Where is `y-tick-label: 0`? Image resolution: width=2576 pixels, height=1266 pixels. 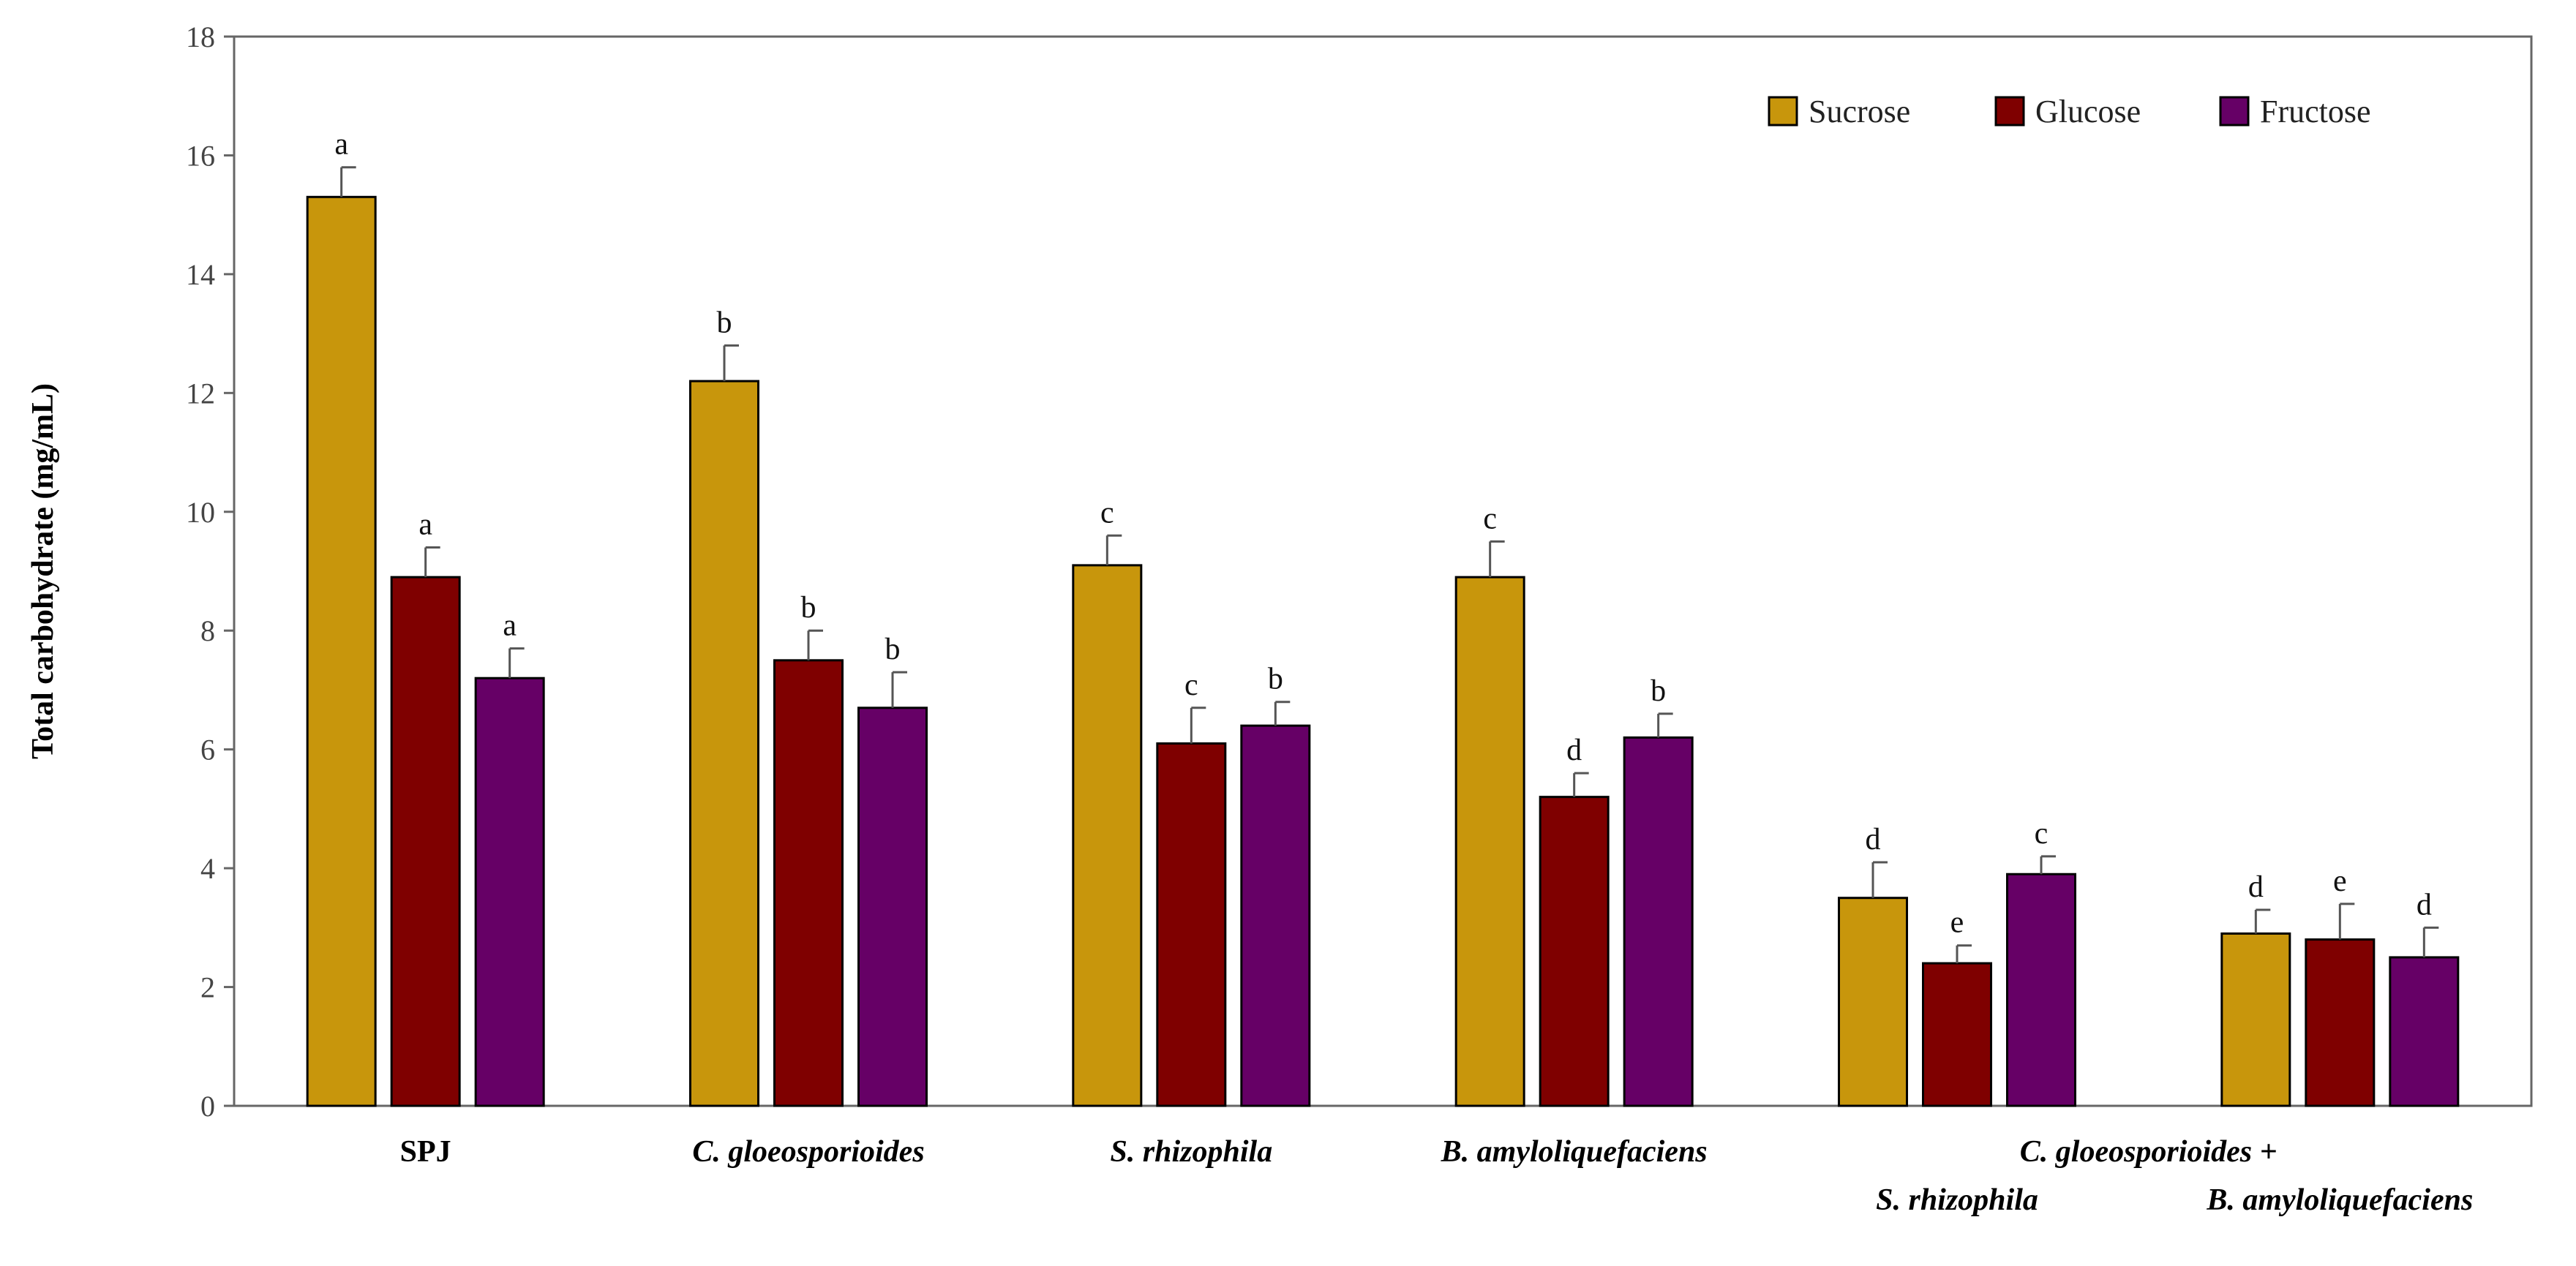 y-tick-label: 0 is located at coordinates (208, 1106).